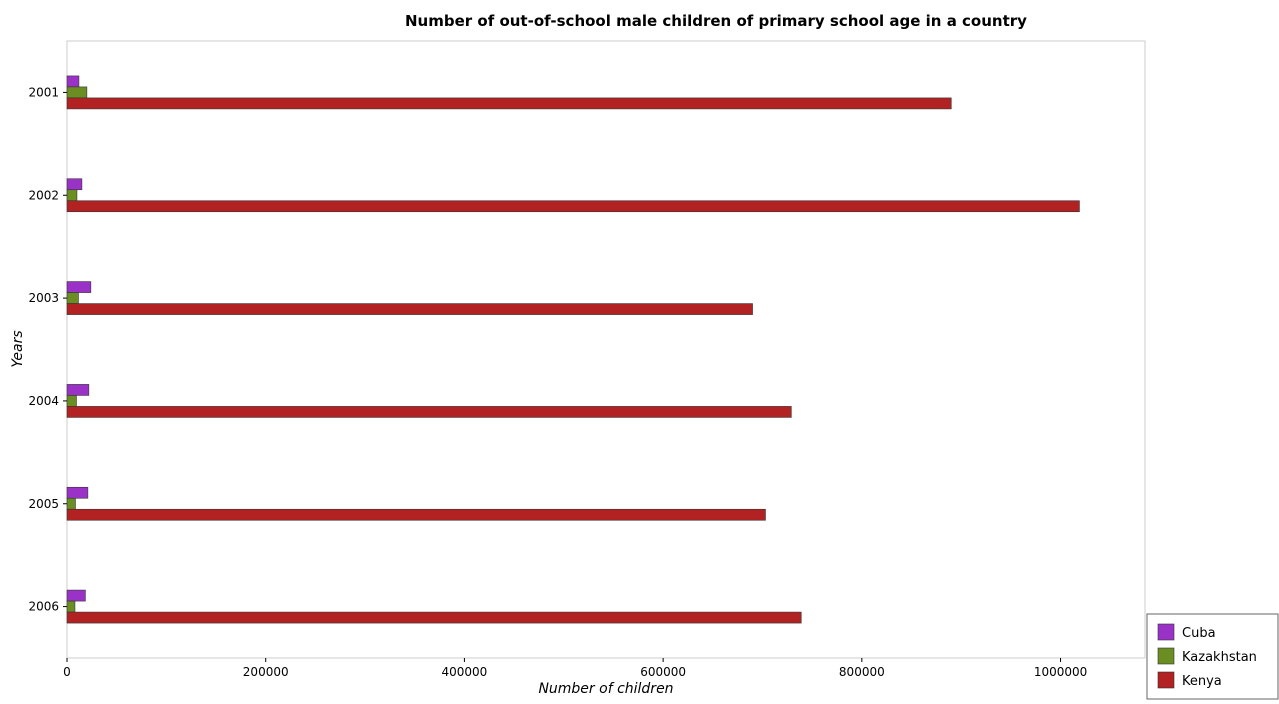 This screenshot has width=1279, height=704. What do you see at coordinates (72, 195) in the screenshot?
I see `bar-kazakhstan-2002` at bounding box center [72, 195].